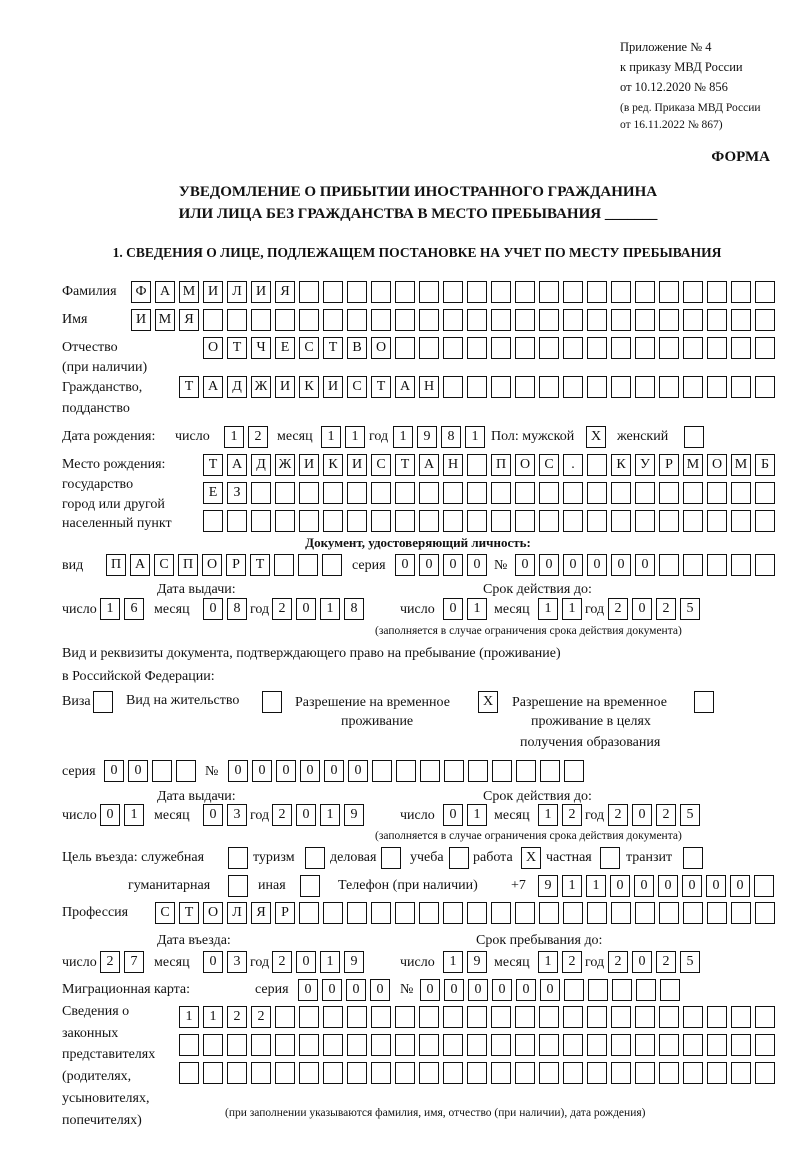 The image size is (800, 1163). I want to click on purpose-business-checkbox, so click(391, 858).